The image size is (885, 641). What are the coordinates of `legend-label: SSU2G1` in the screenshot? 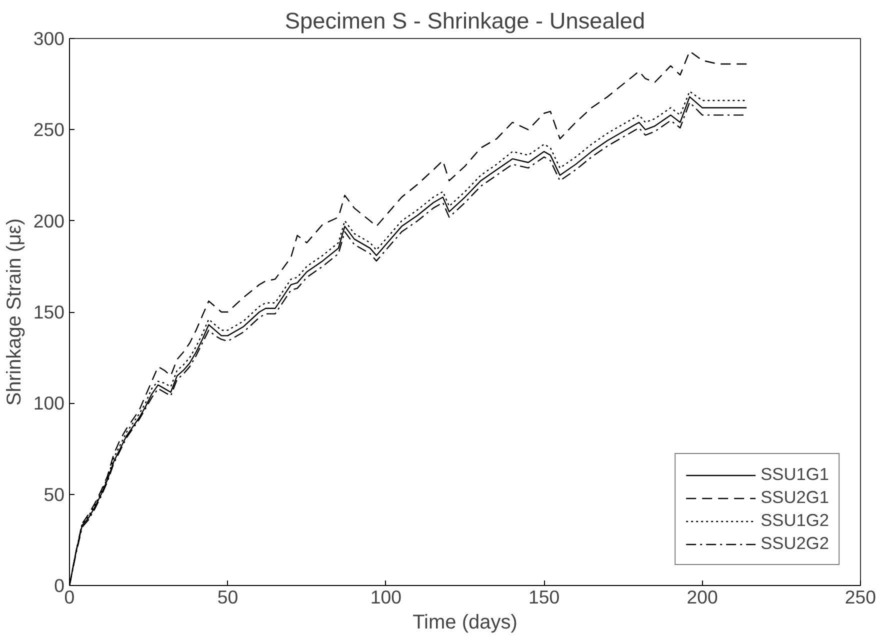 It's located at (794, 497).